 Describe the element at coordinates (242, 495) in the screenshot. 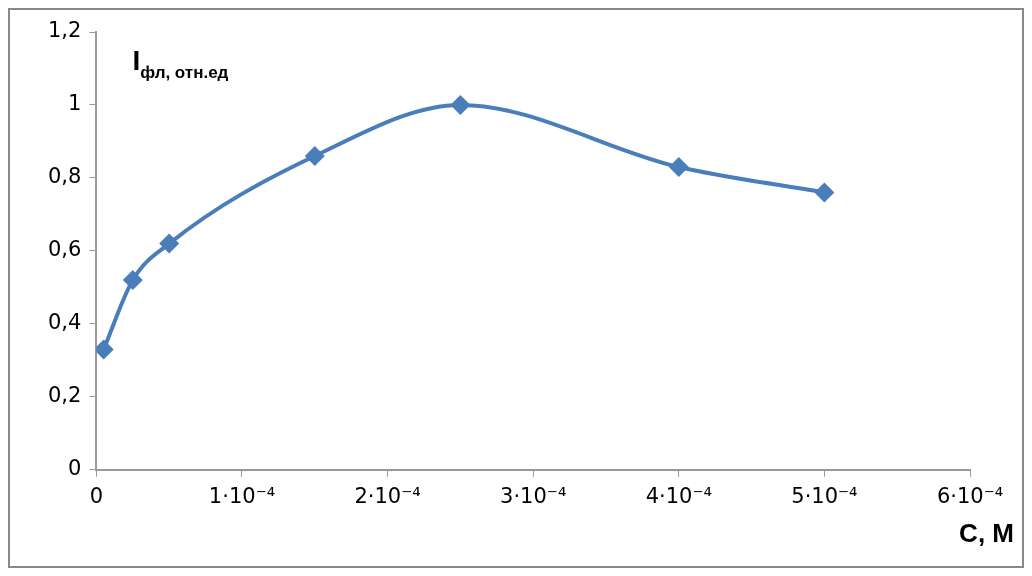

I see `x-tick-label: 1·10⁻⁴` at that location.